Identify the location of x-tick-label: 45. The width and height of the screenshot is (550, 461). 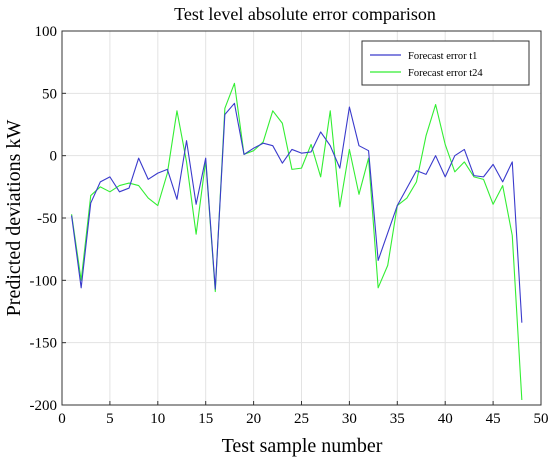
(493, 419).